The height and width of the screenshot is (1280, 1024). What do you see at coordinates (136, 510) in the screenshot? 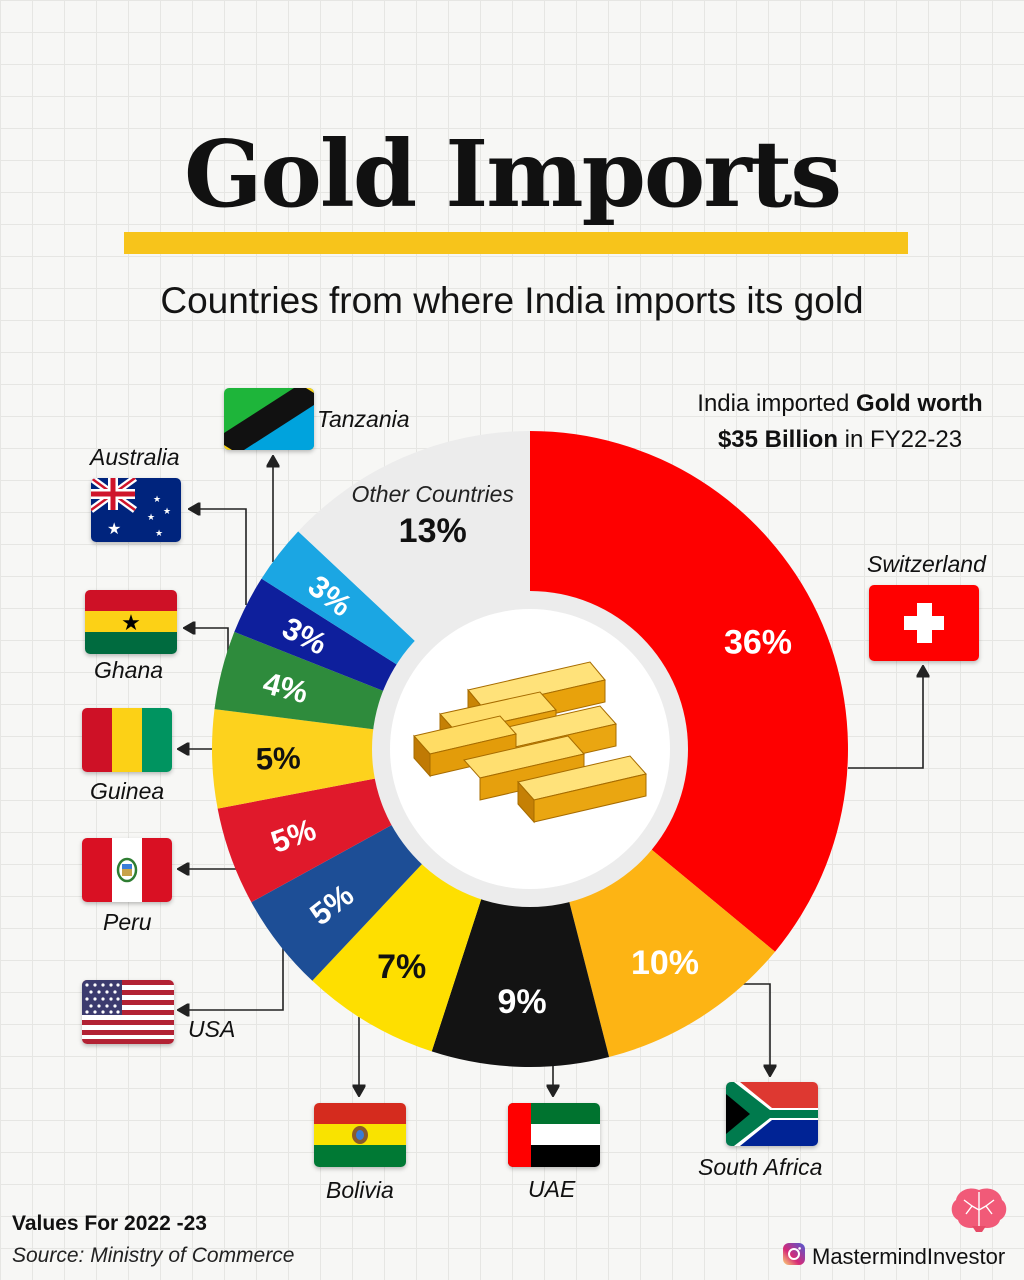
I see `flag-australia: ★ ★ ★ ★ ★` at bounding box center [136, 510].